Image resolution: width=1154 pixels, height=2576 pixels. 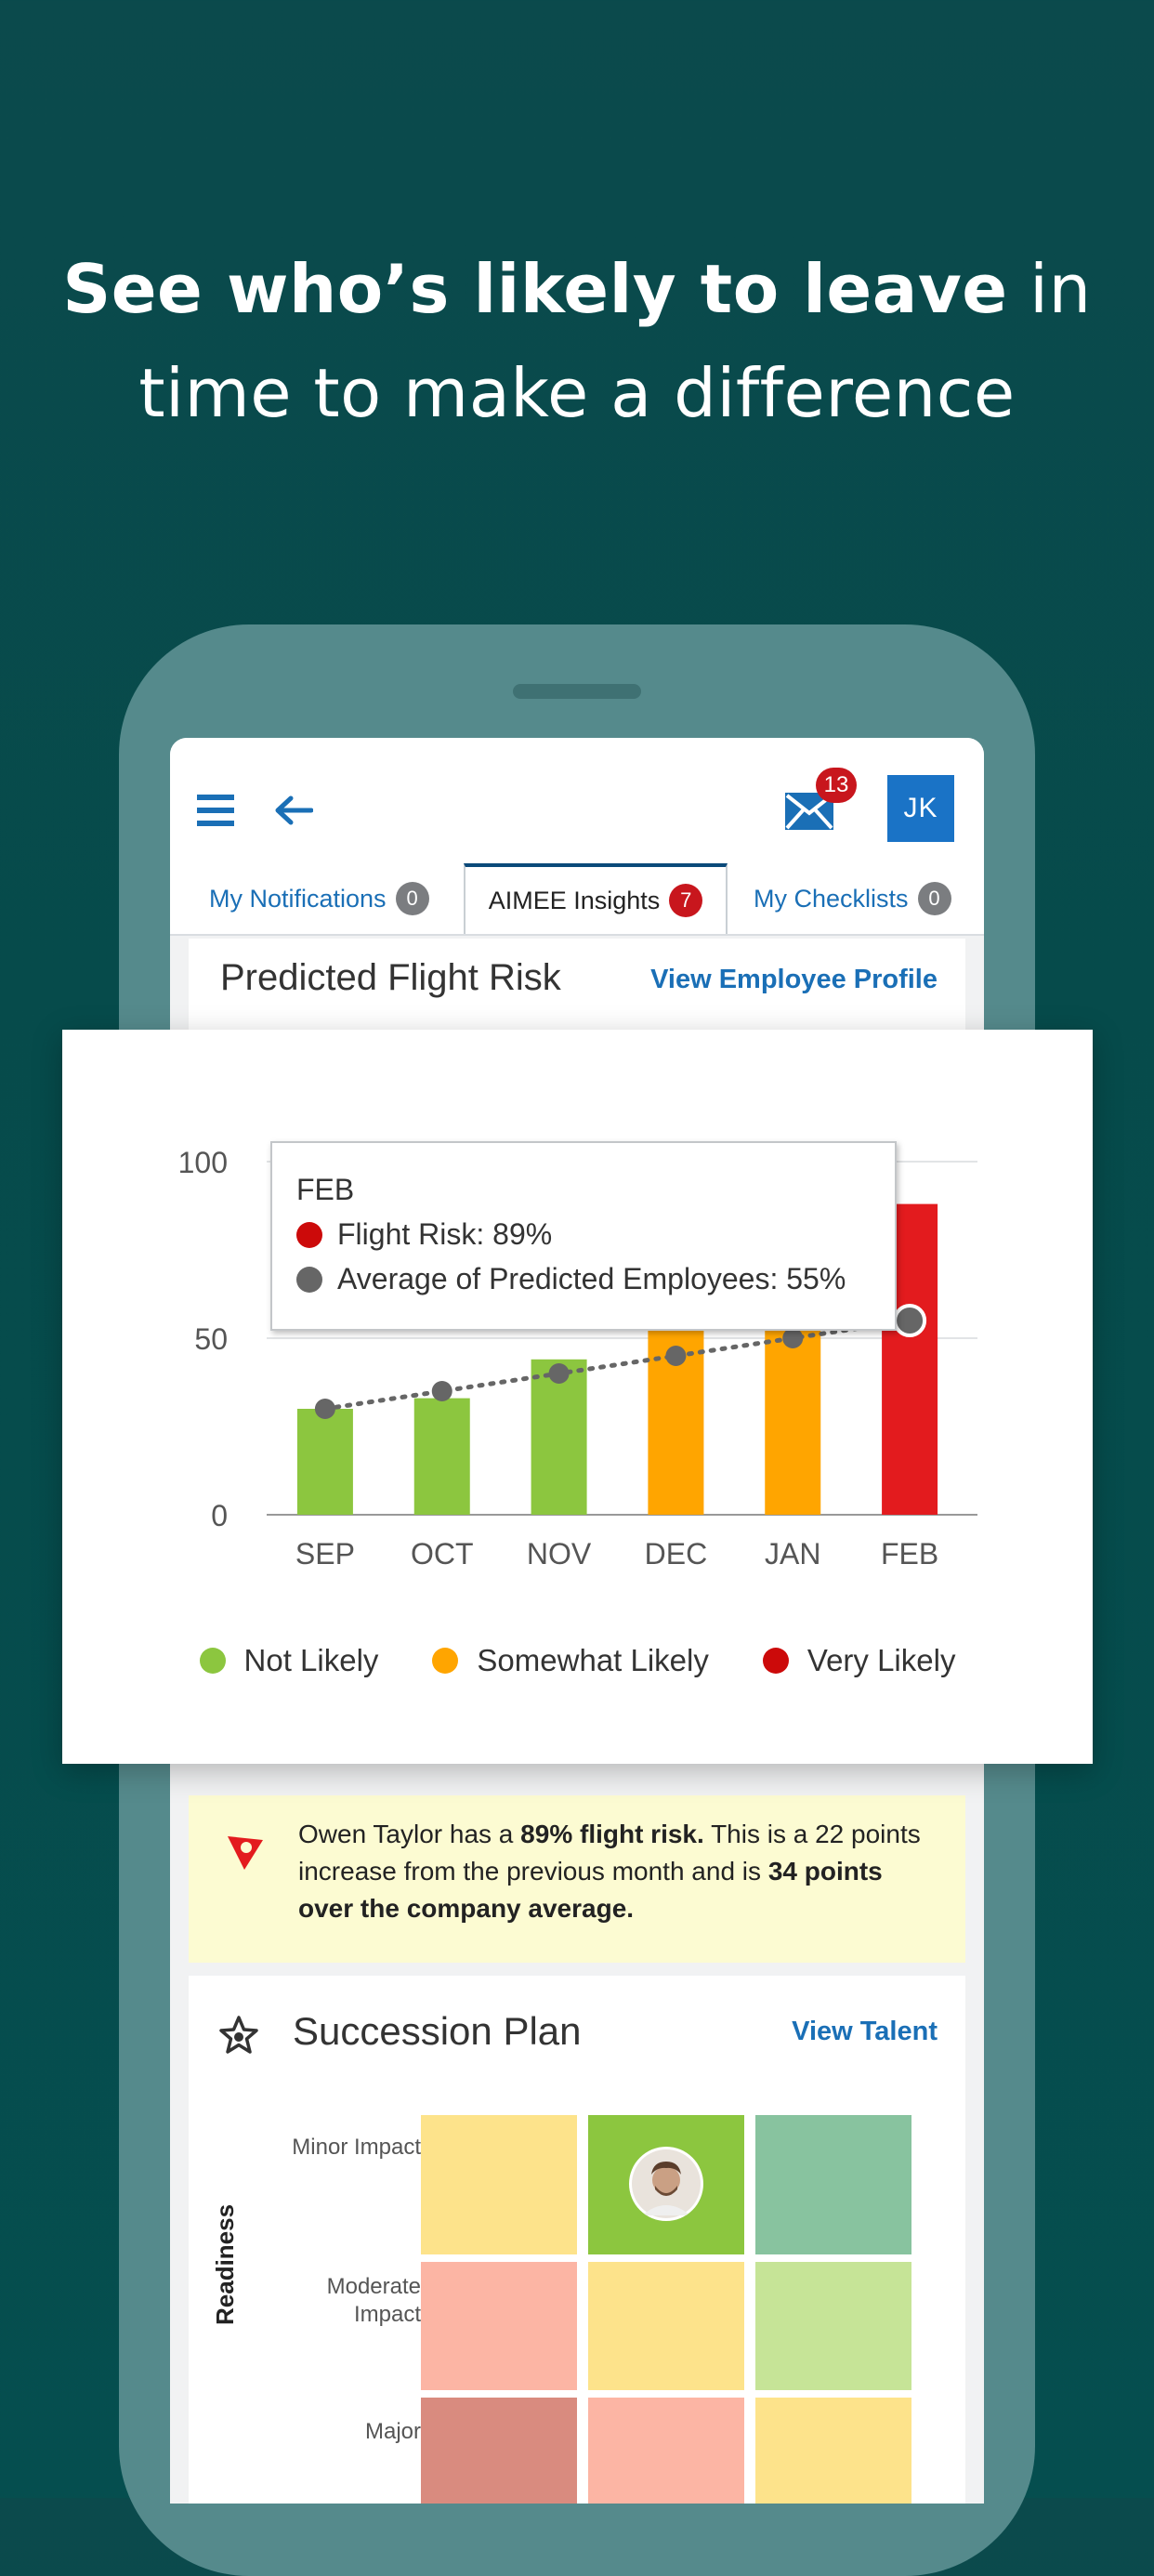 I want to click on headline-rest: in, so click(x=1049, y=289).